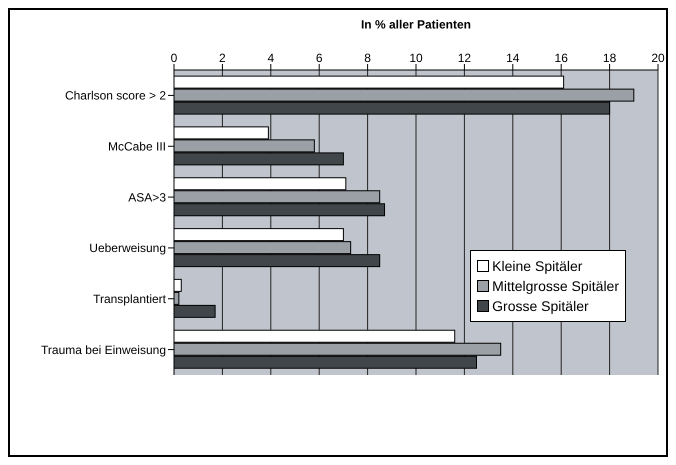 The image size is (676, 465). I want to click on y-tick-label: Transplantiert, so click(130, 299).